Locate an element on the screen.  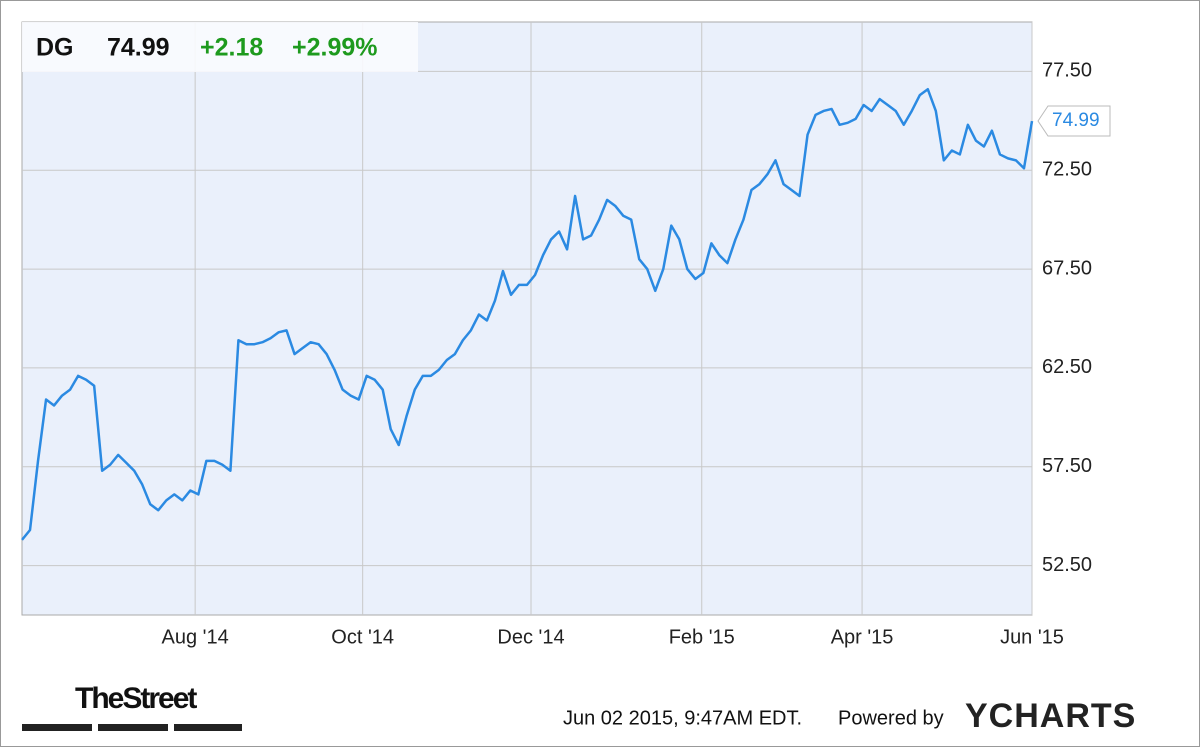
header-box is located at coordinates (220, 47).